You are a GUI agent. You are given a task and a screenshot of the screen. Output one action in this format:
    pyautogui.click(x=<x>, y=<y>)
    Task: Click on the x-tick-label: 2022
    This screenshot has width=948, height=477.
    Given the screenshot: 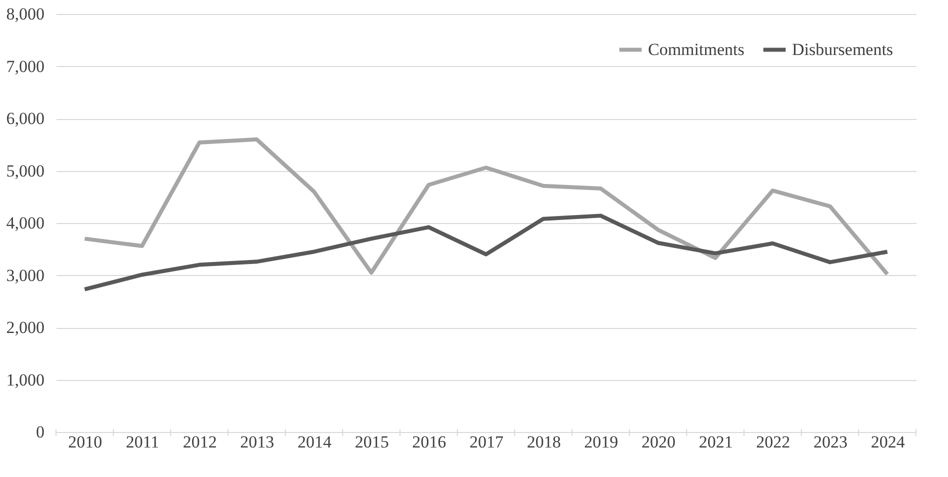 What is the action you would take?
    pyautogui.click(x=773, y=442)
    